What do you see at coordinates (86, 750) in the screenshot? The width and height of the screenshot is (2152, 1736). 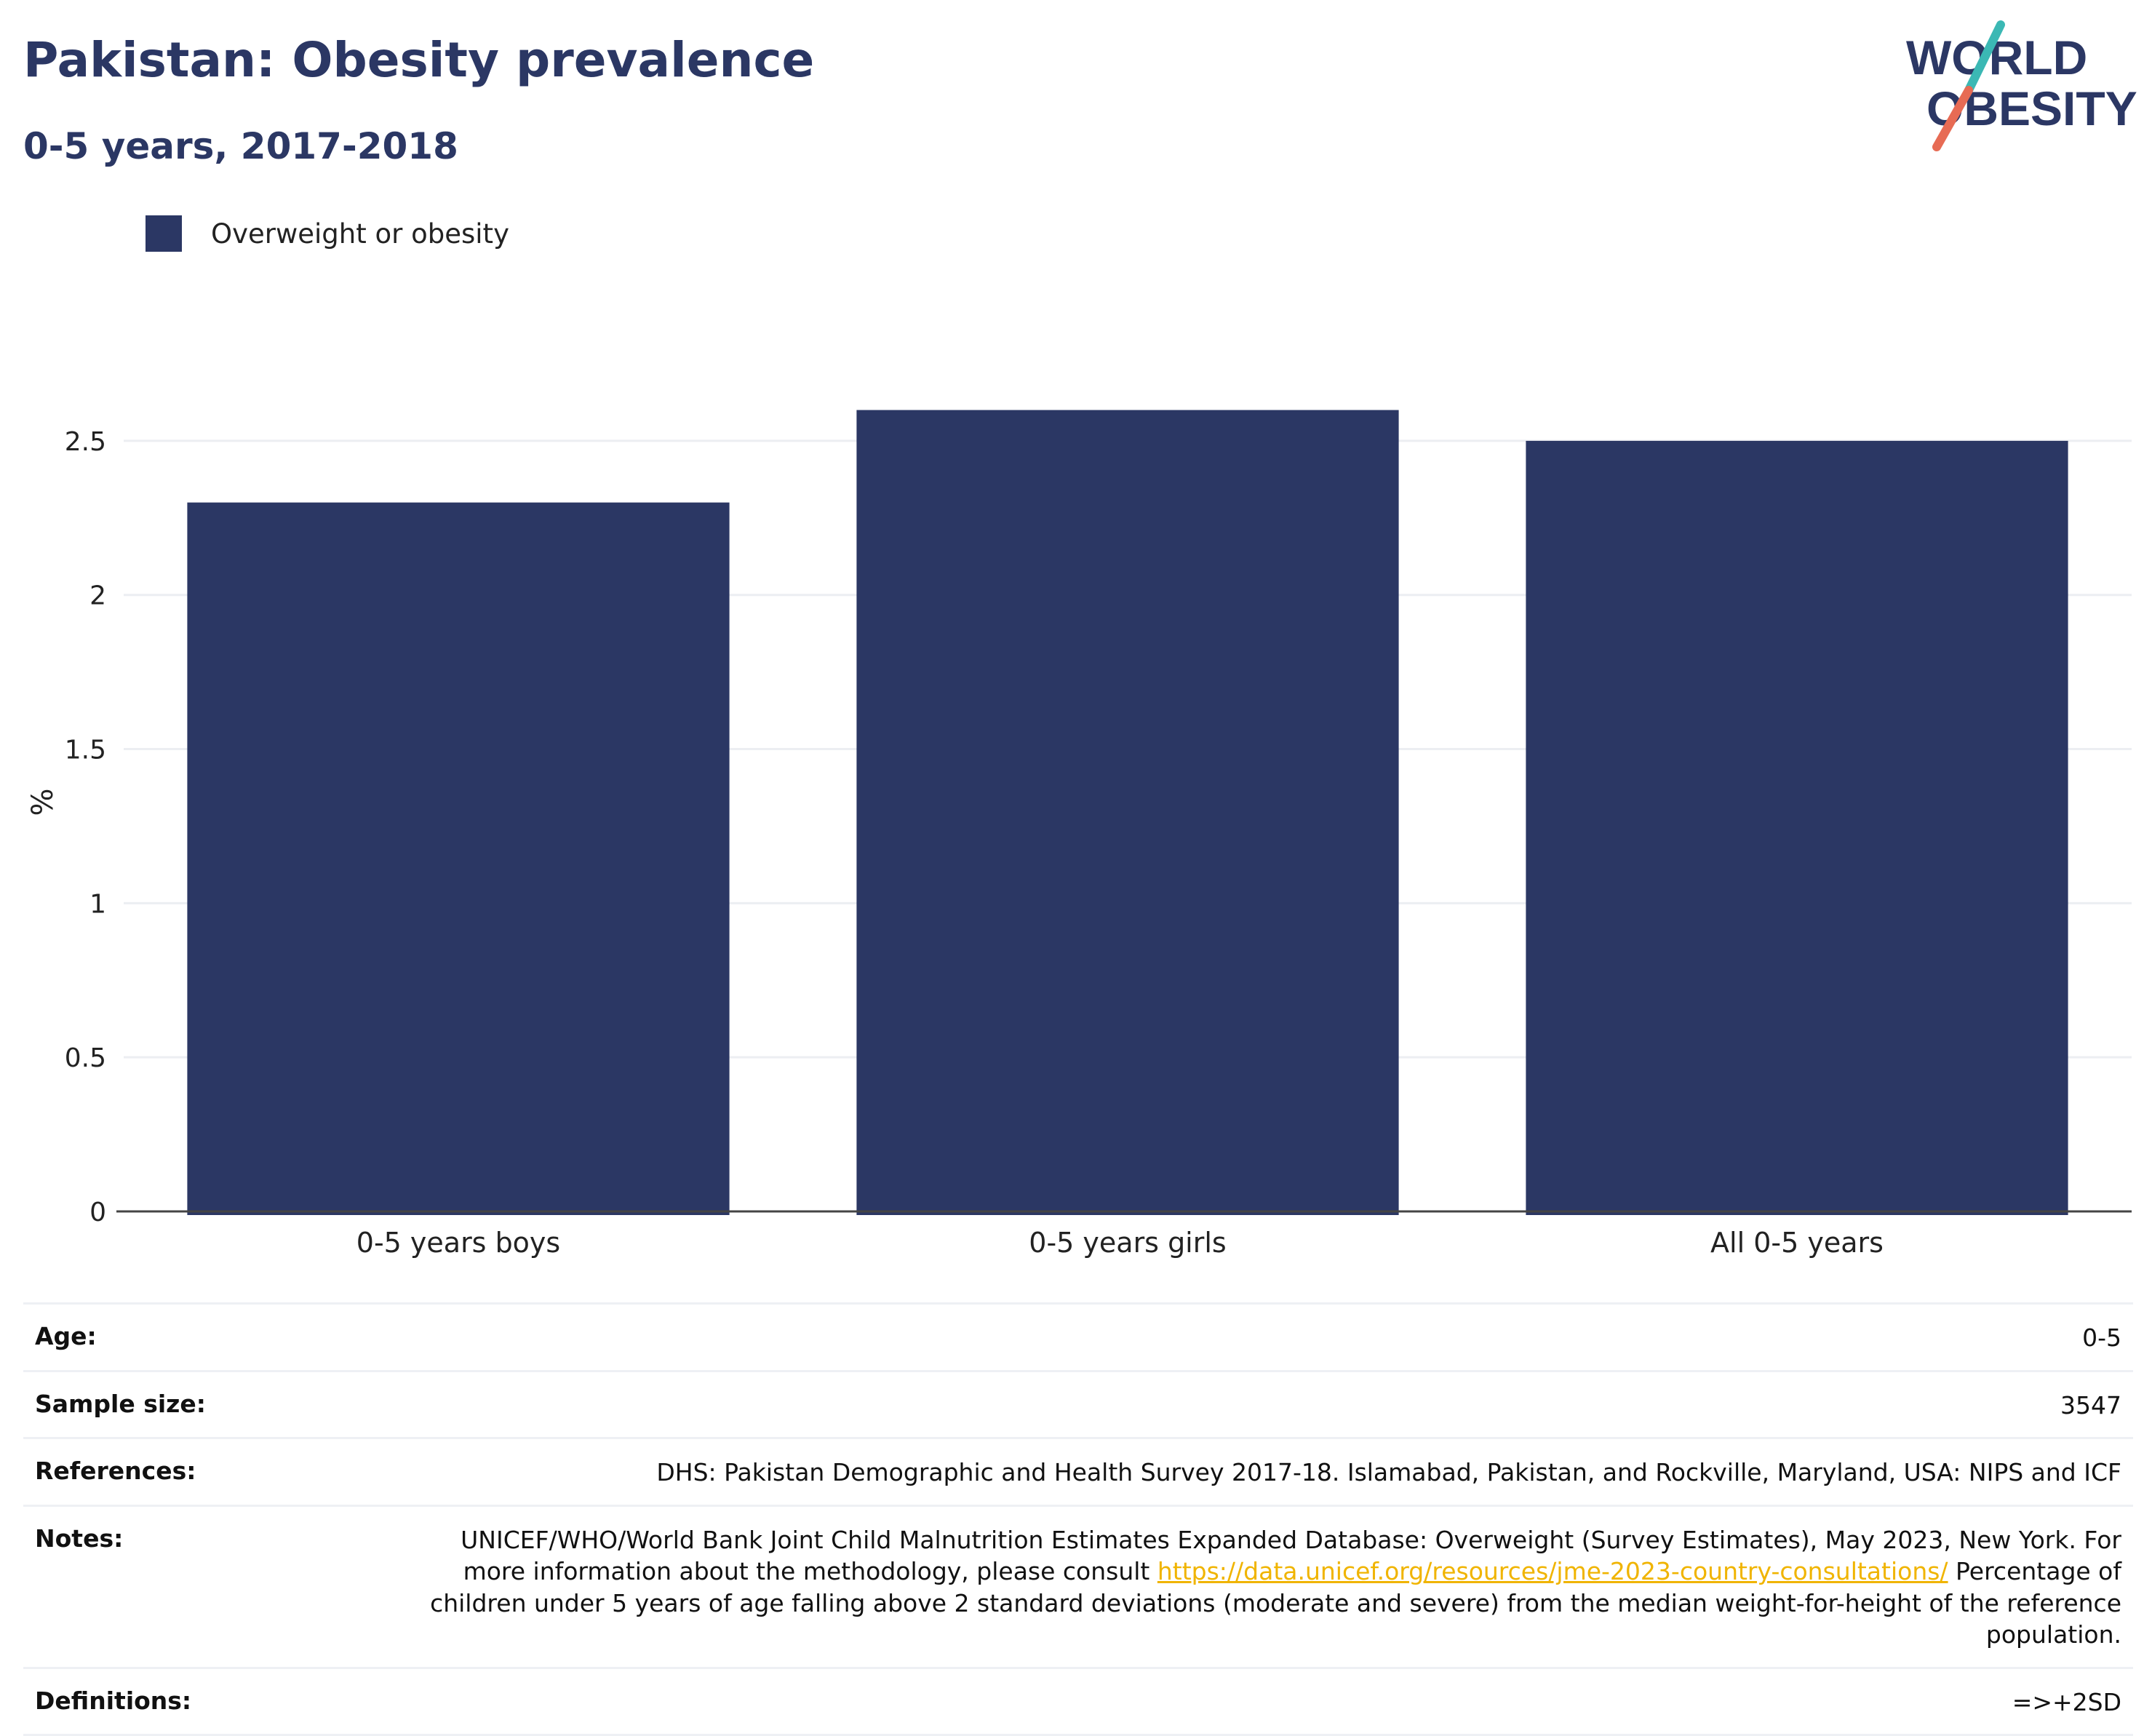 I see `y-tick-label: 1.5` at bounding box center [86, 750].